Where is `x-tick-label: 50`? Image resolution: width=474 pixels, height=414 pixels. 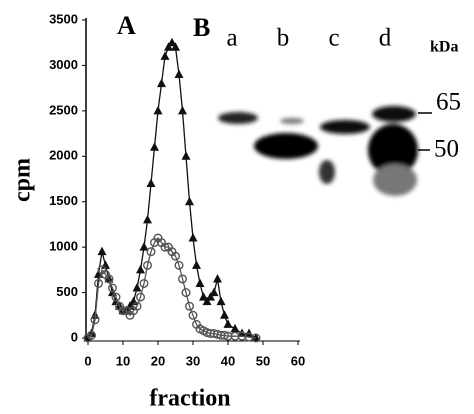 x-tick-label: 50 is located at coordinates (263, 360).